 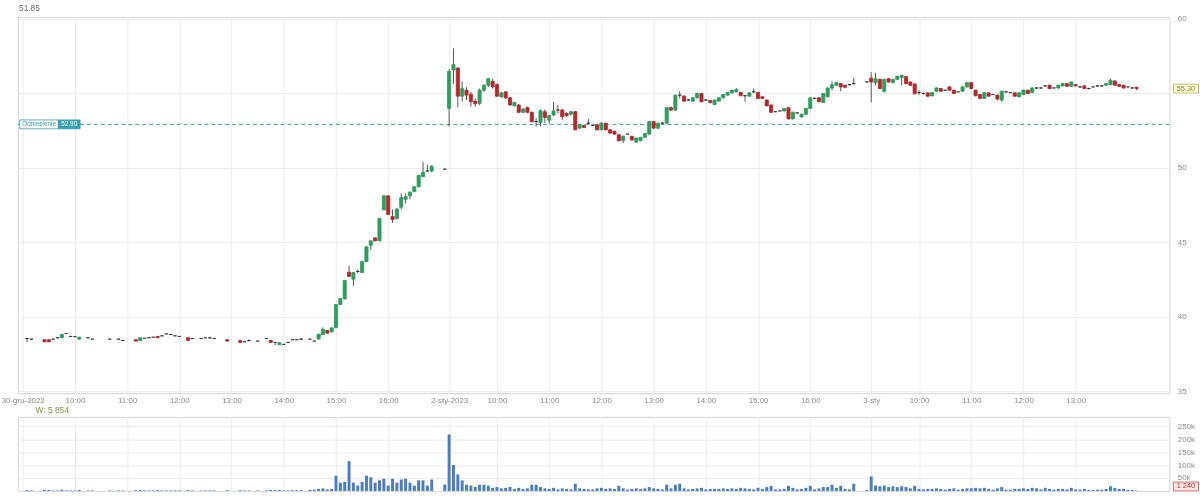 I want to click on y-tick-label: 35, so click(x=1182, y=392).